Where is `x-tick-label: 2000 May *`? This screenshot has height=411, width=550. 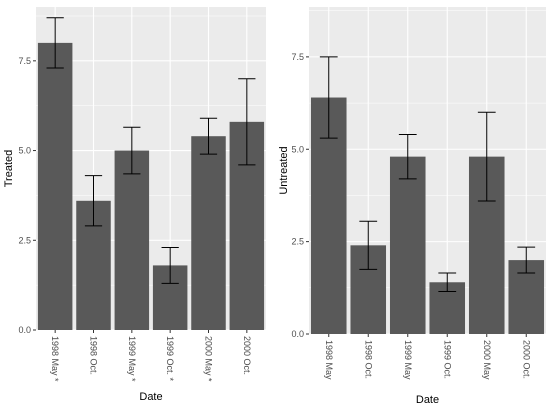 x-tick-label: 2000 May * is located at coordinates (209, 359).